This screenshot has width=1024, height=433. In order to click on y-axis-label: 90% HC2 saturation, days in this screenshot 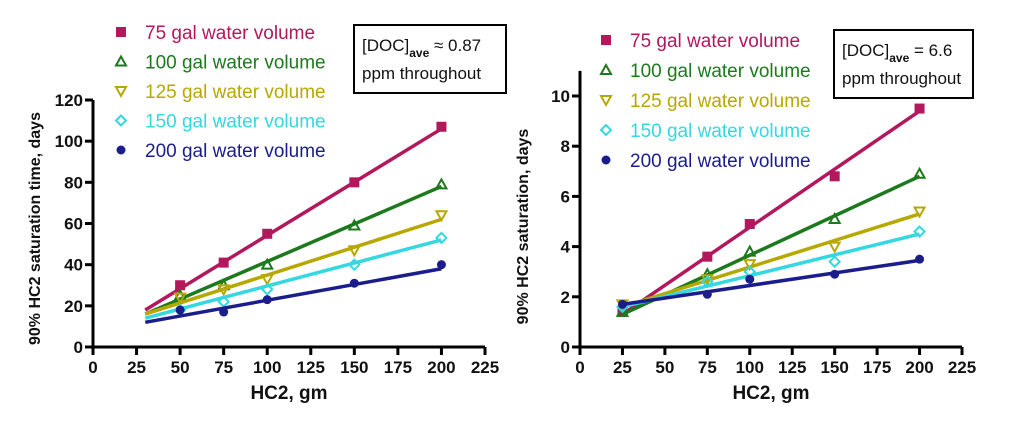, I will do `click(523, 227)`.